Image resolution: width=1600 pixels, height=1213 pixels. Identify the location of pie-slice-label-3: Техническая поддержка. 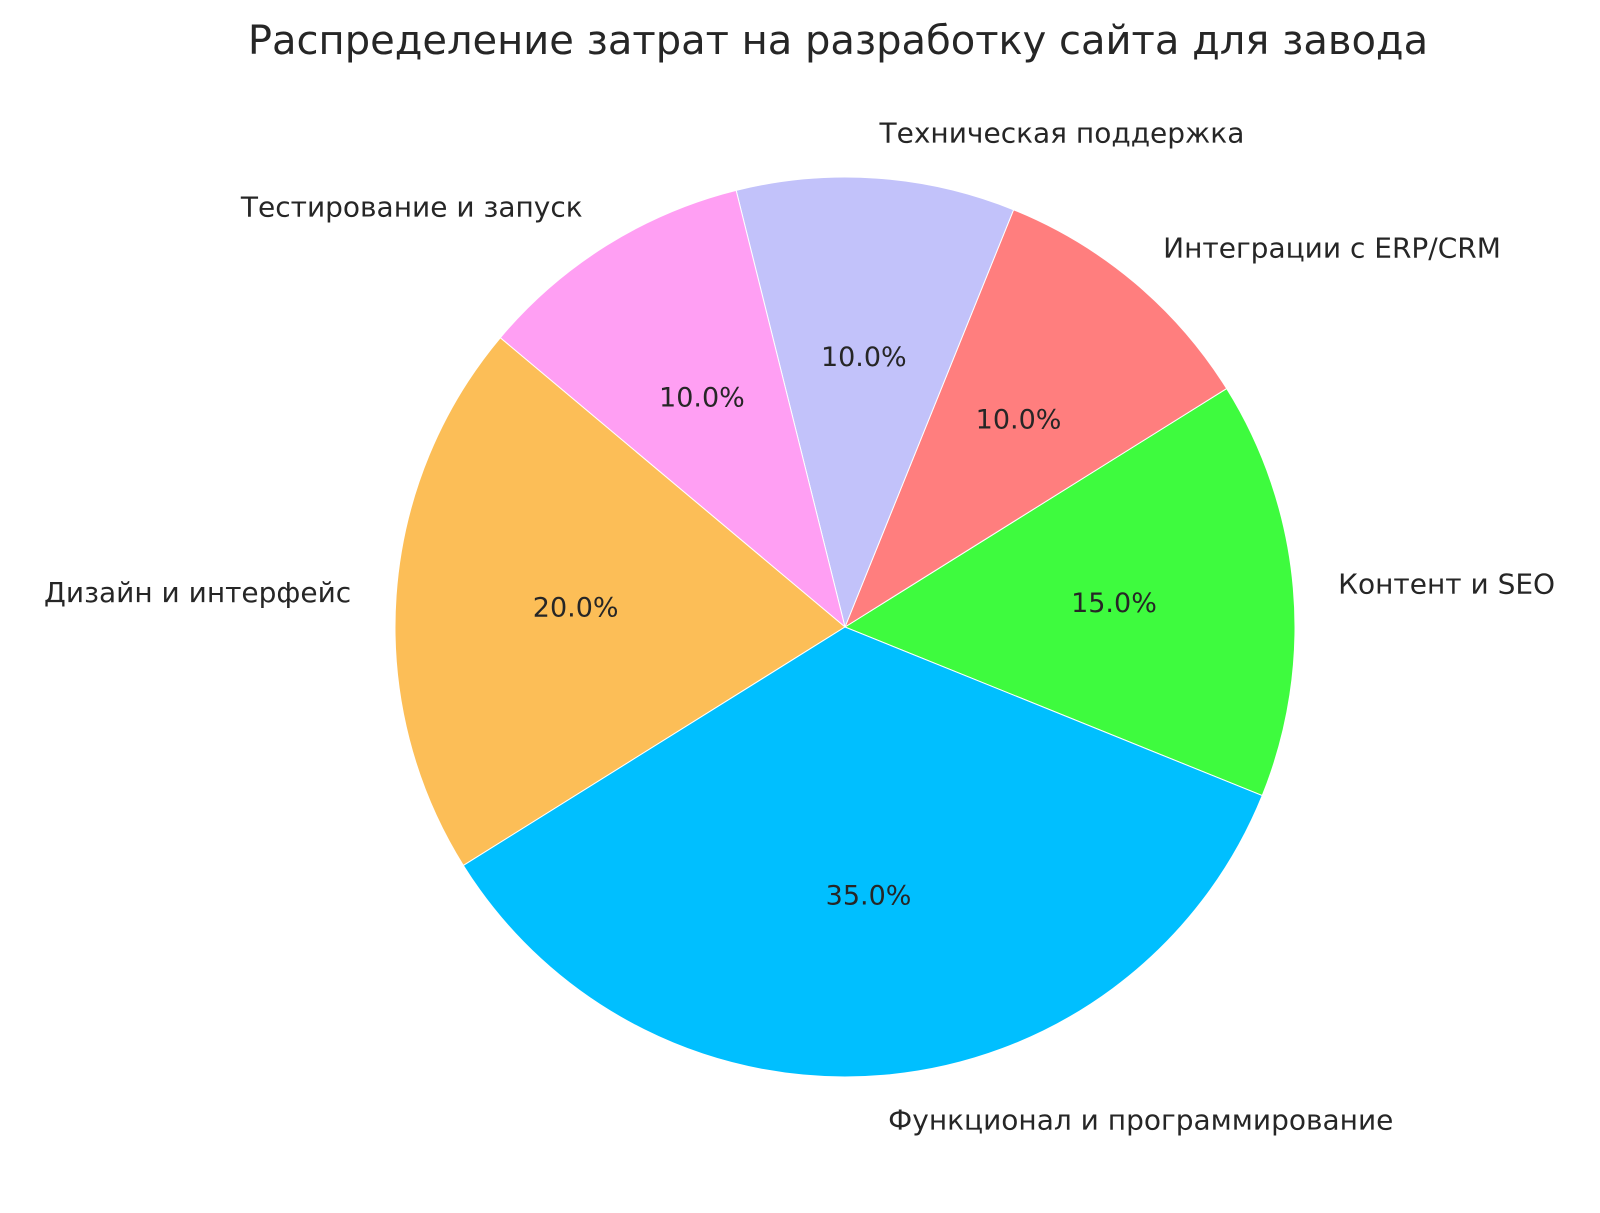
(1062, 133).